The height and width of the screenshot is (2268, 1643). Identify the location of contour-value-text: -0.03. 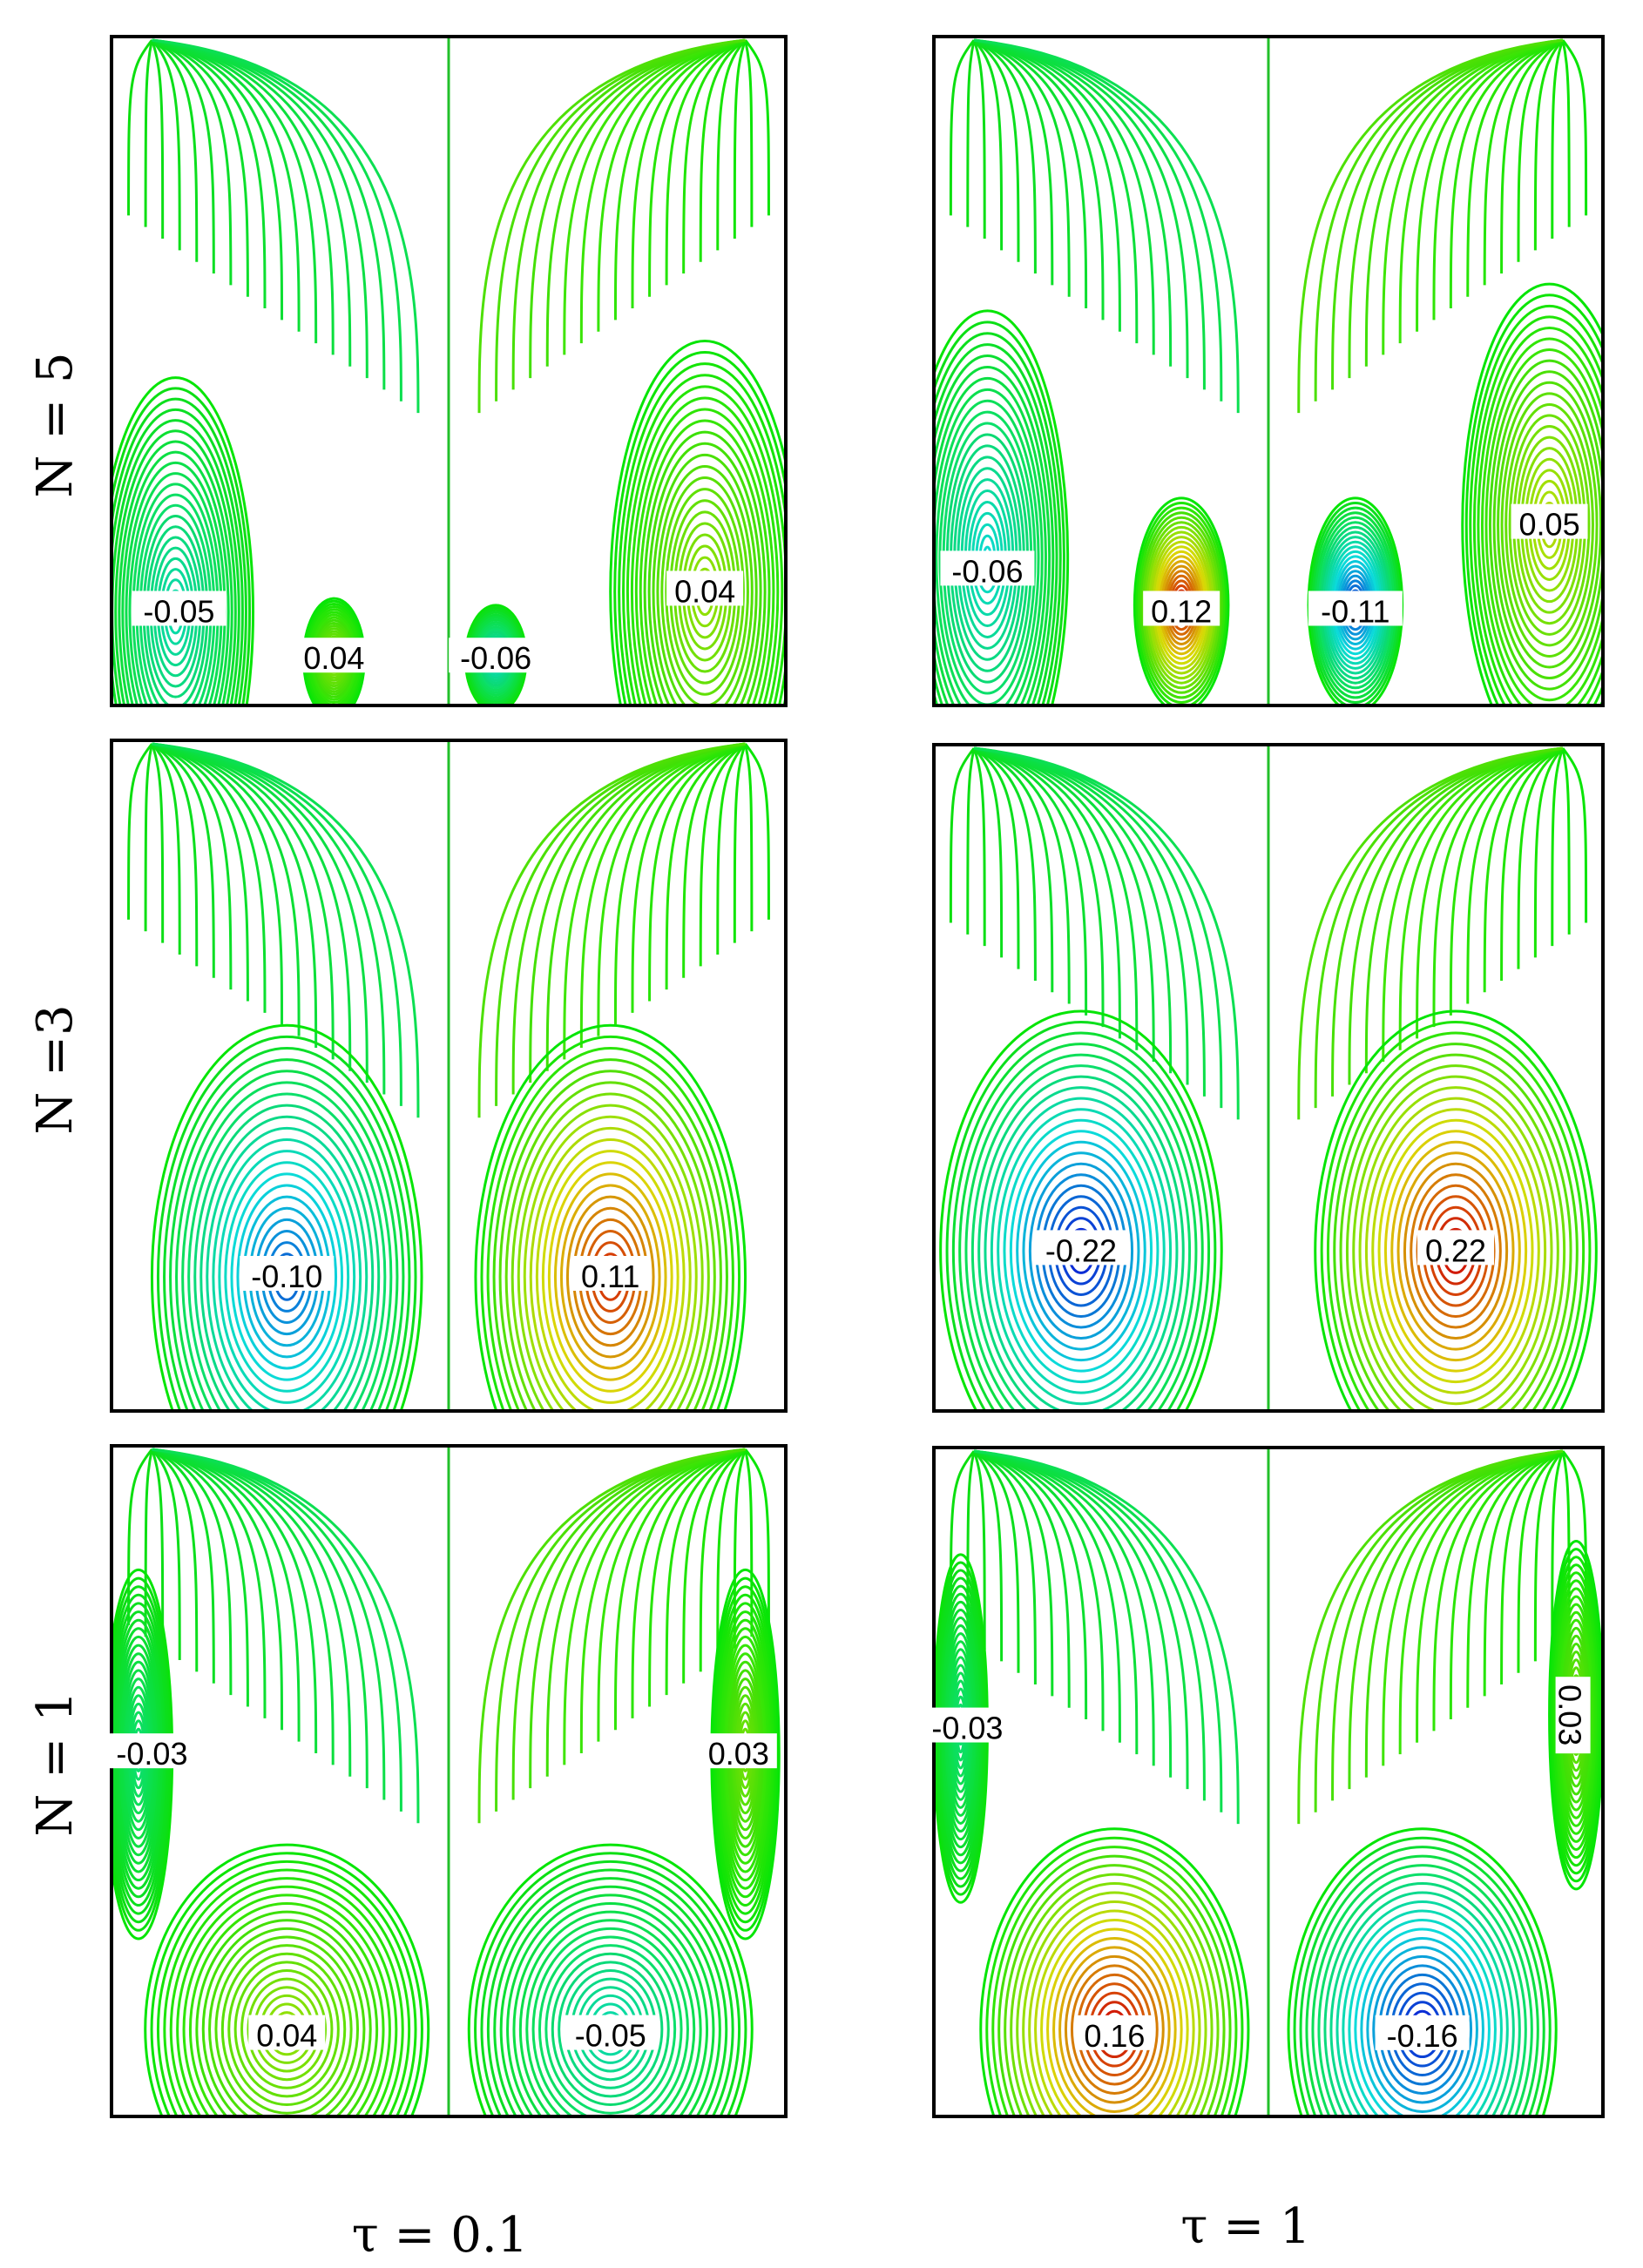
(151, 1754).